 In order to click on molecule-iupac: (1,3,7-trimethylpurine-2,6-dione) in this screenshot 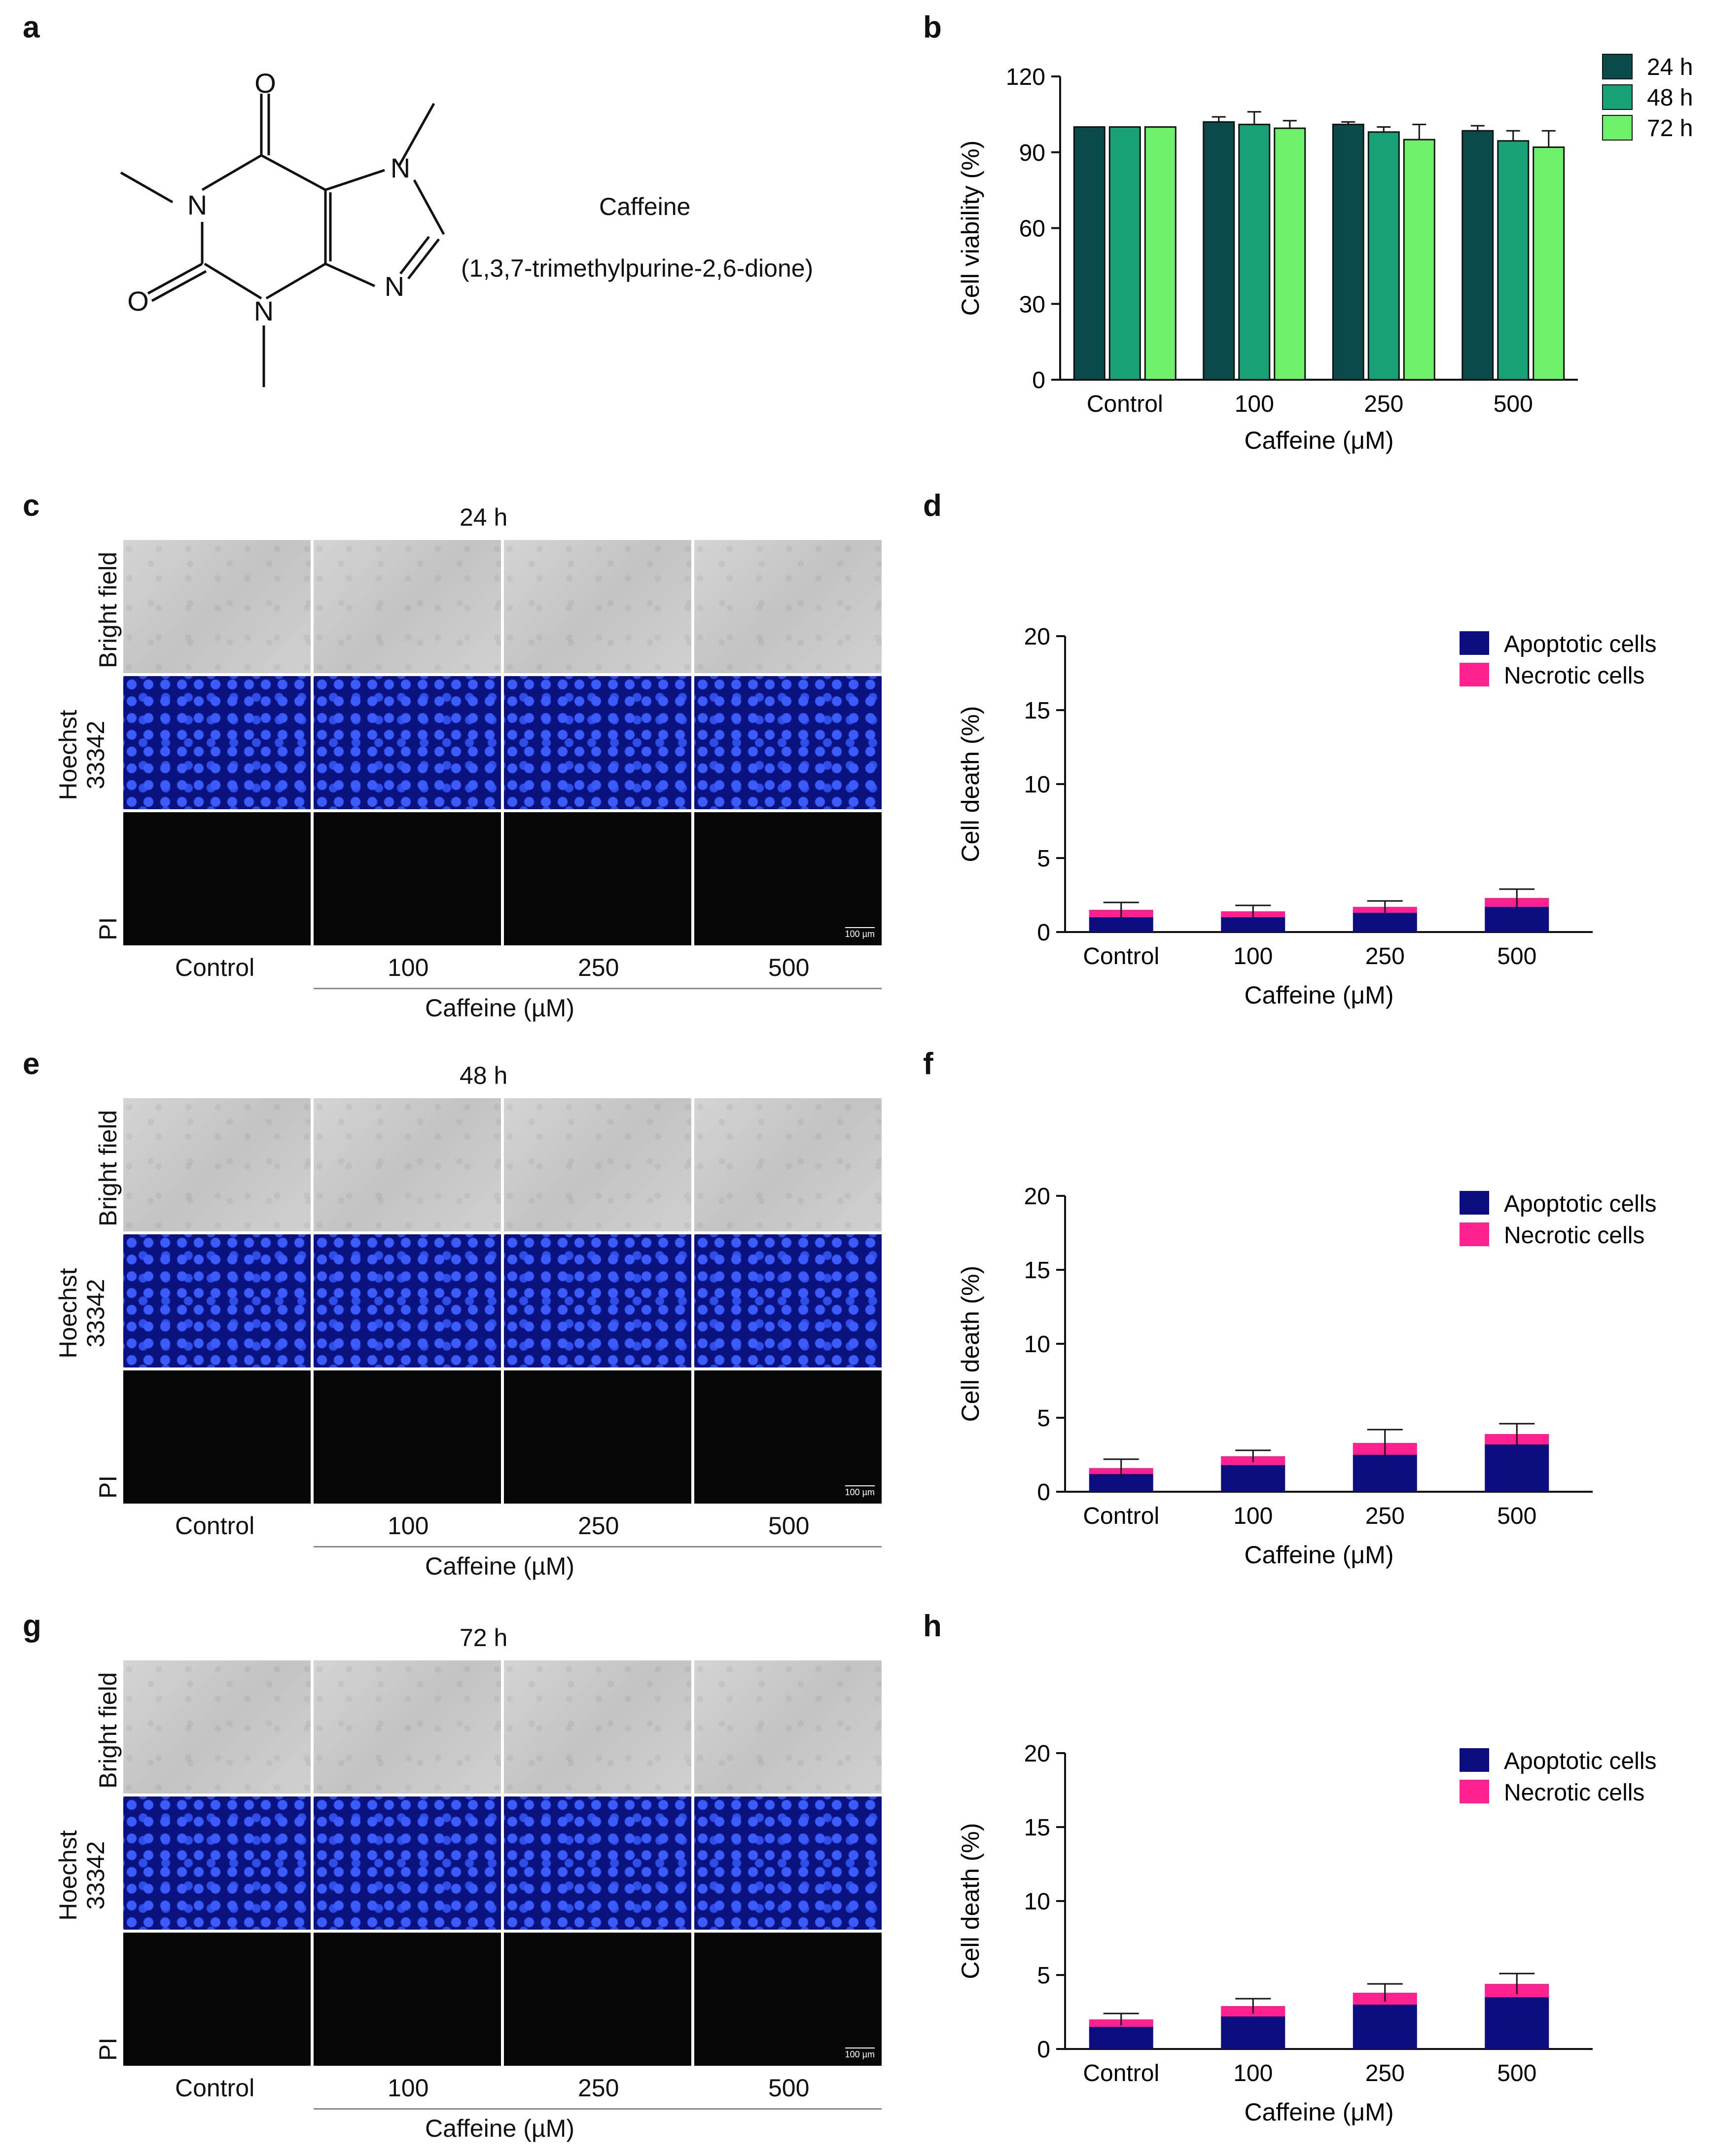, I will do `click(637, 268)`.